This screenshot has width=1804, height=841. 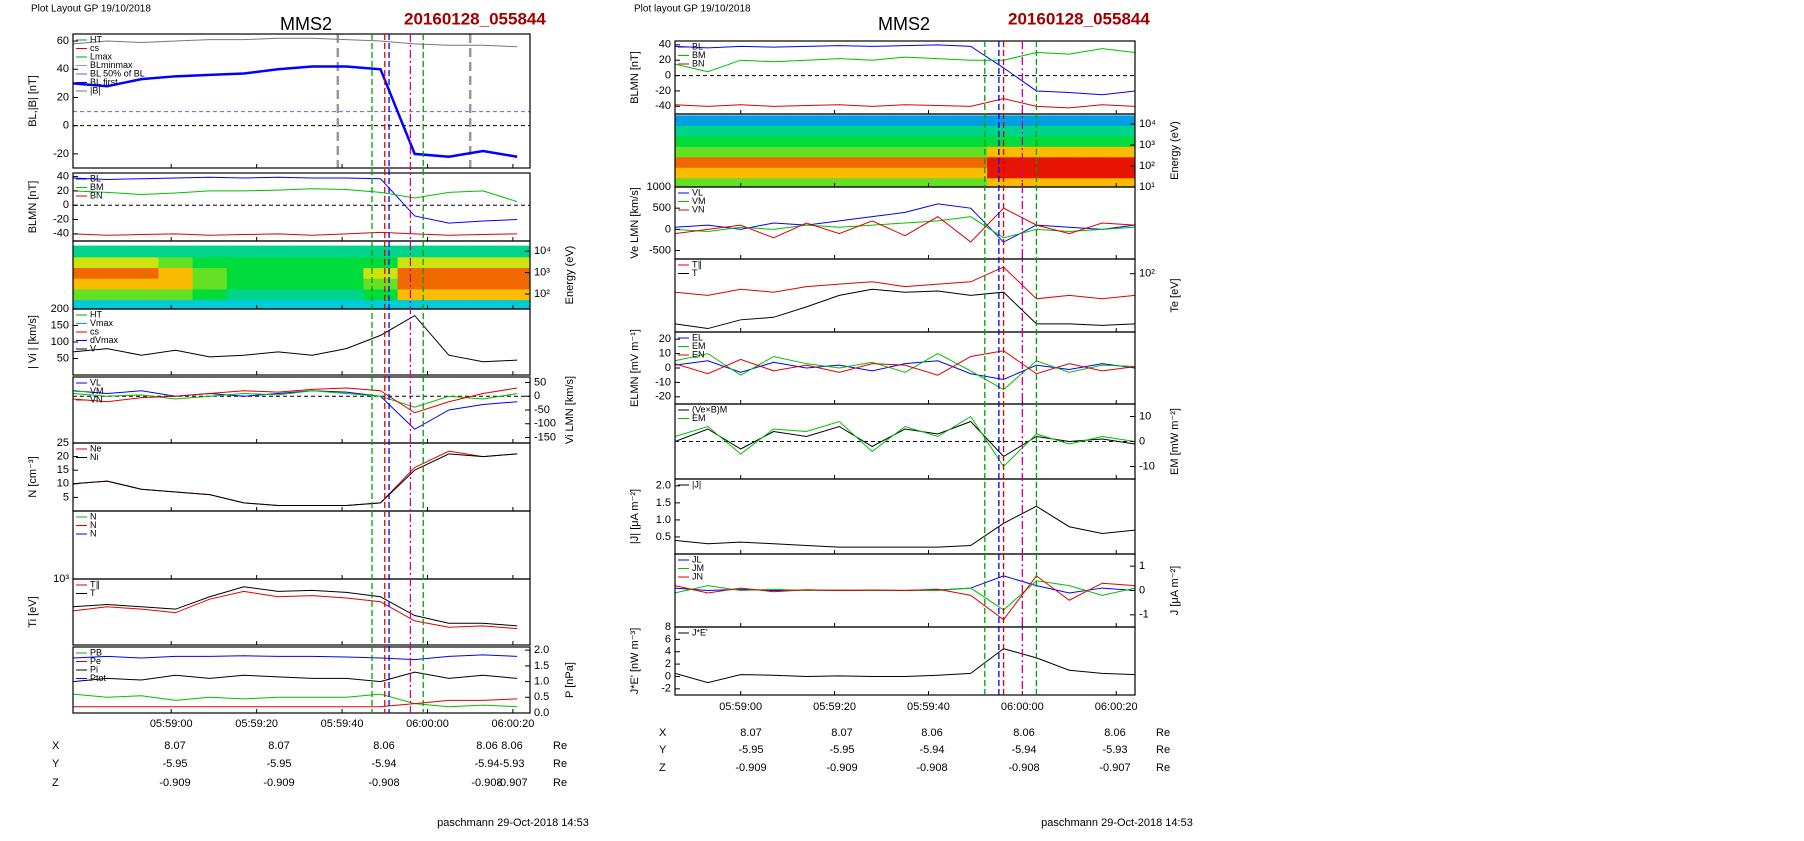 I want to click on footer: paschmann 29-Oct-2018 14:53, so click(x=1117, y=823).